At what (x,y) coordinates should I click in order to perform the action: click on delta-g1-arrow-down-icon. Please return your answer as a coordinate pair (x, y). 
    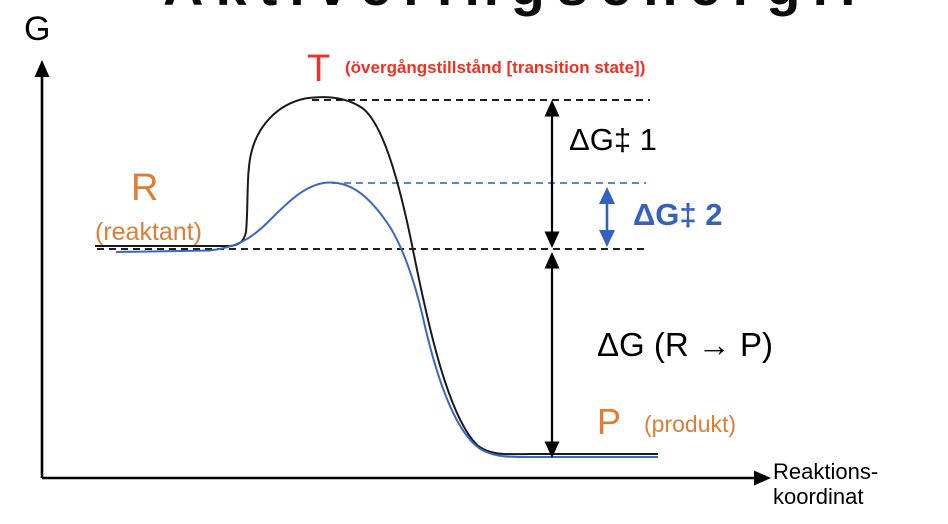
    Looking at the image, I should click on (552, 239).